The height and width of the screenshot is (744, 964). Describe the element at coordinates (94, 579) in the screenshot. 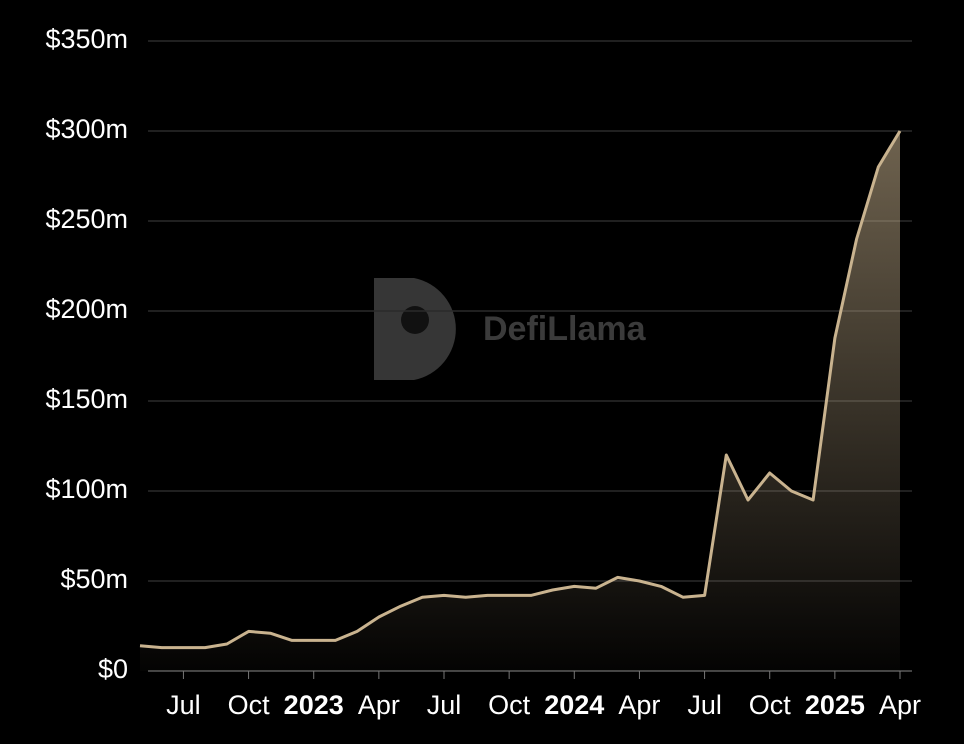

I see `y-tick-label: $50m` at that location.